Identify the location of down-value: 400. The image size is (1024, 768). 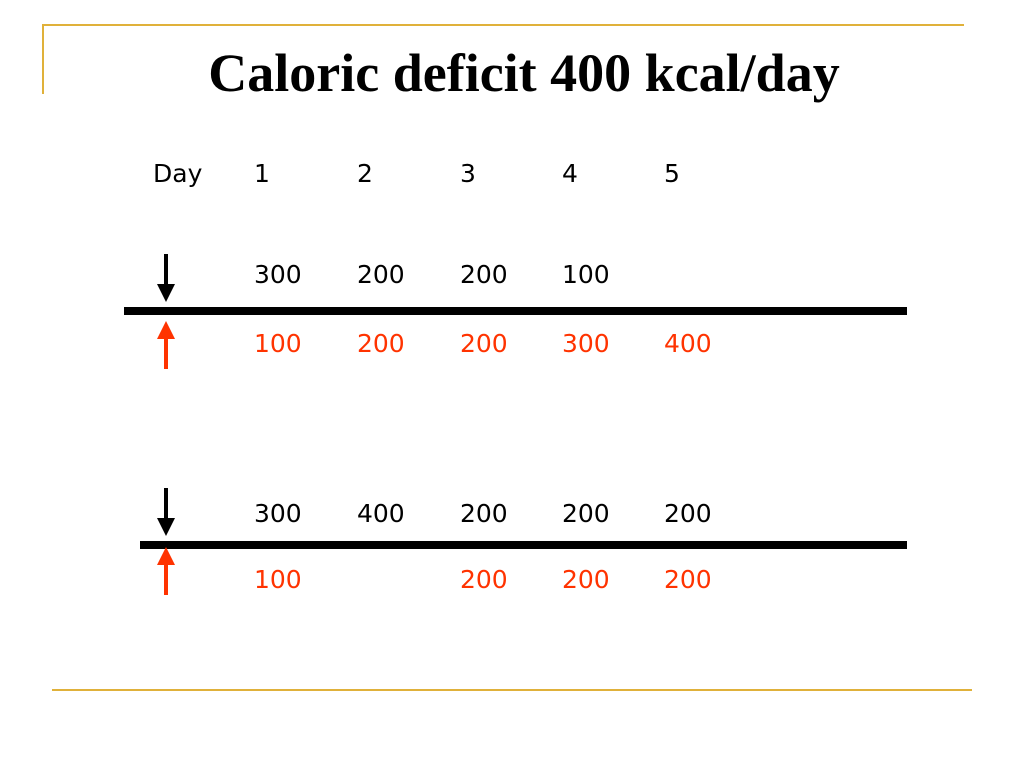
(381, 513).